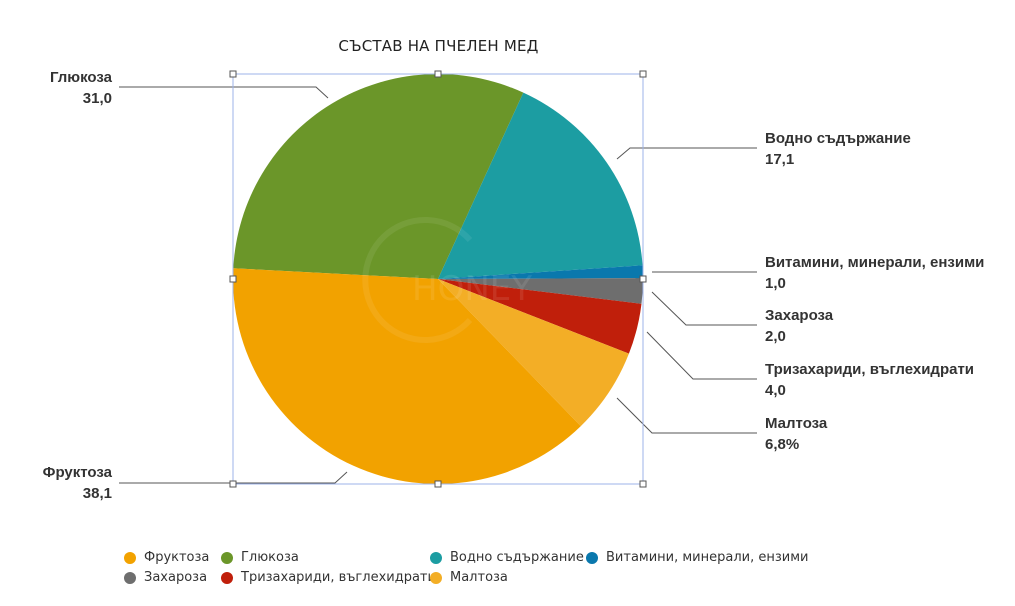  What do you see at coordinates (338, 577) in the screenshot?
I see `legend-label: Тризахариди, въглехидрати` at bounding box center [338, 577].